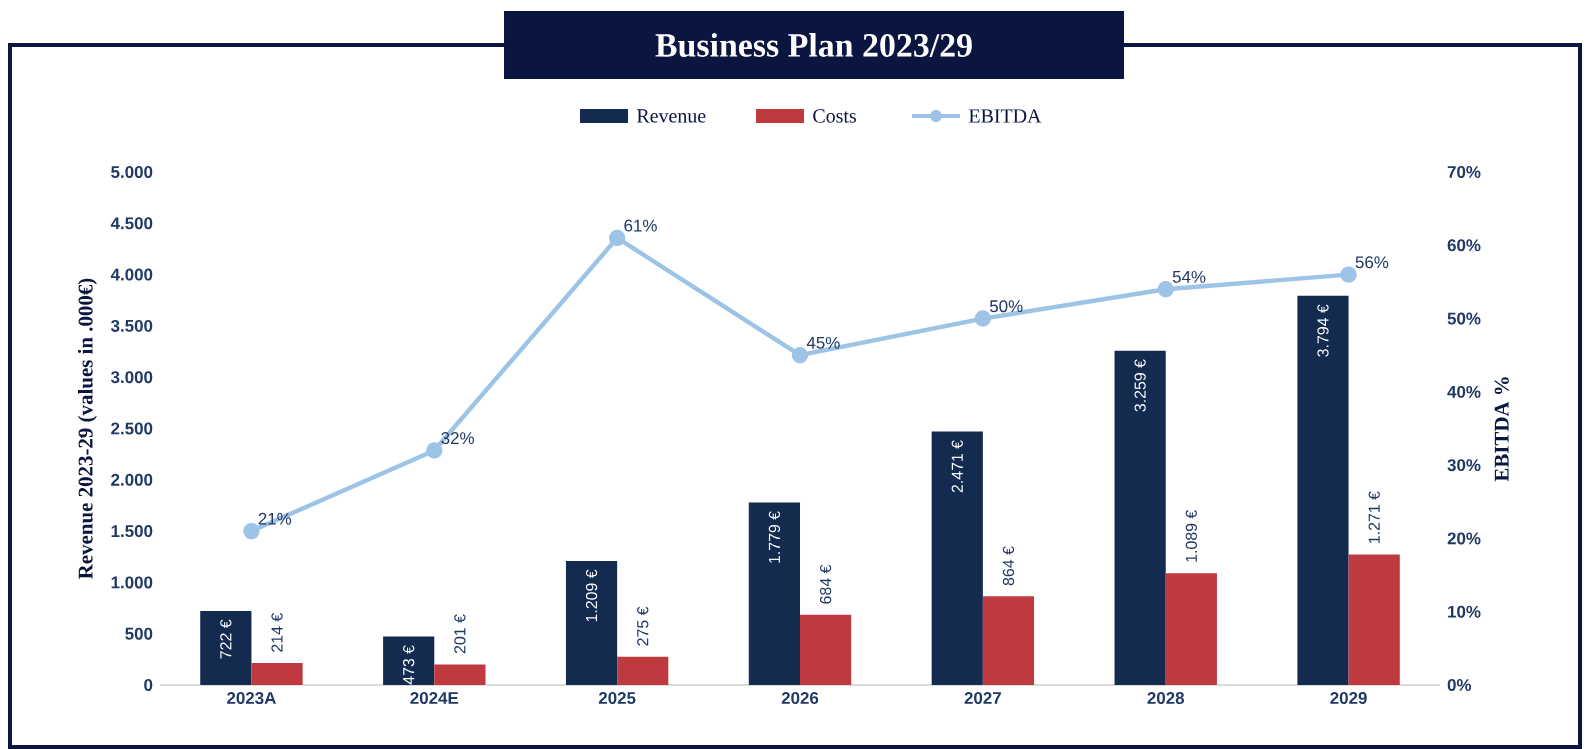  Describe the element at coordinates (617, 698) in the screenshot. I see `x-tick-label: 2025` at that location.